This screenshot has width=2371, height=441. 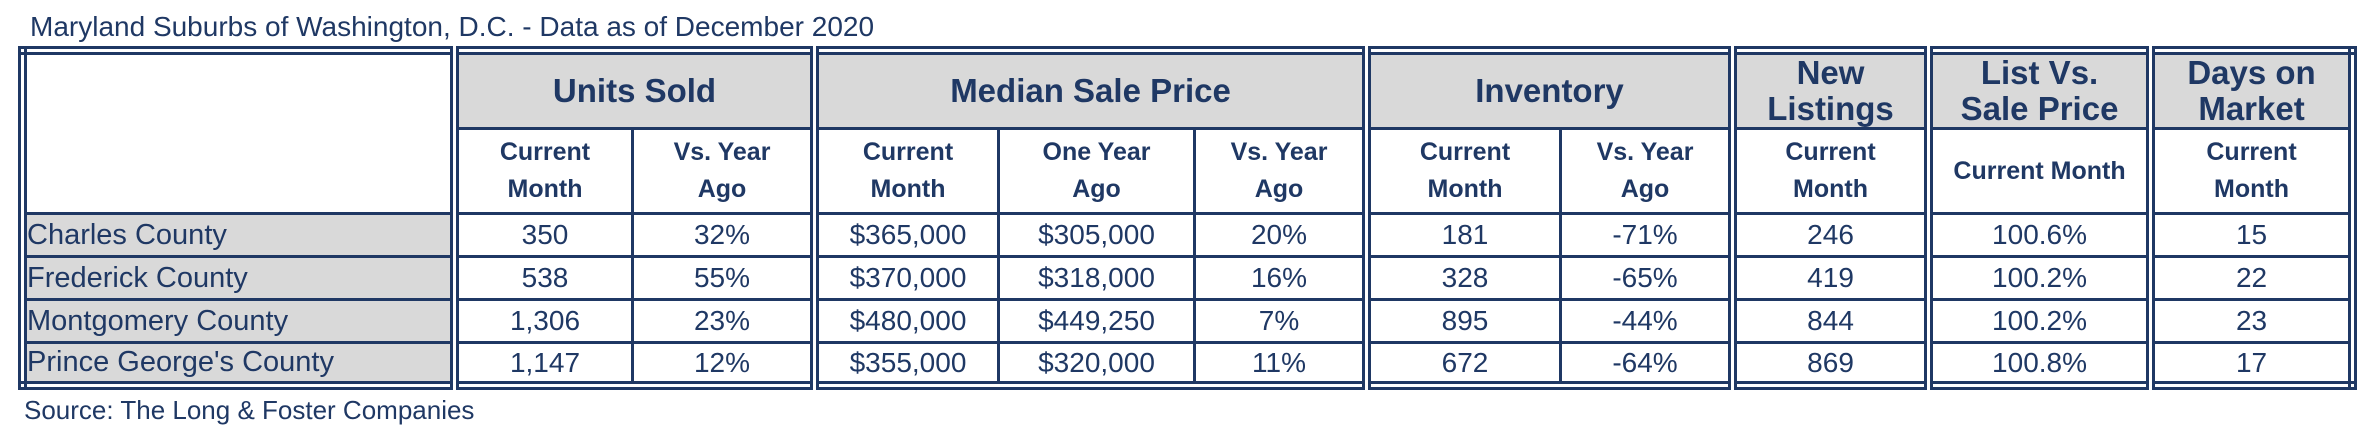 I want to click on data-cell: 246, so click(x=1829, y=235).